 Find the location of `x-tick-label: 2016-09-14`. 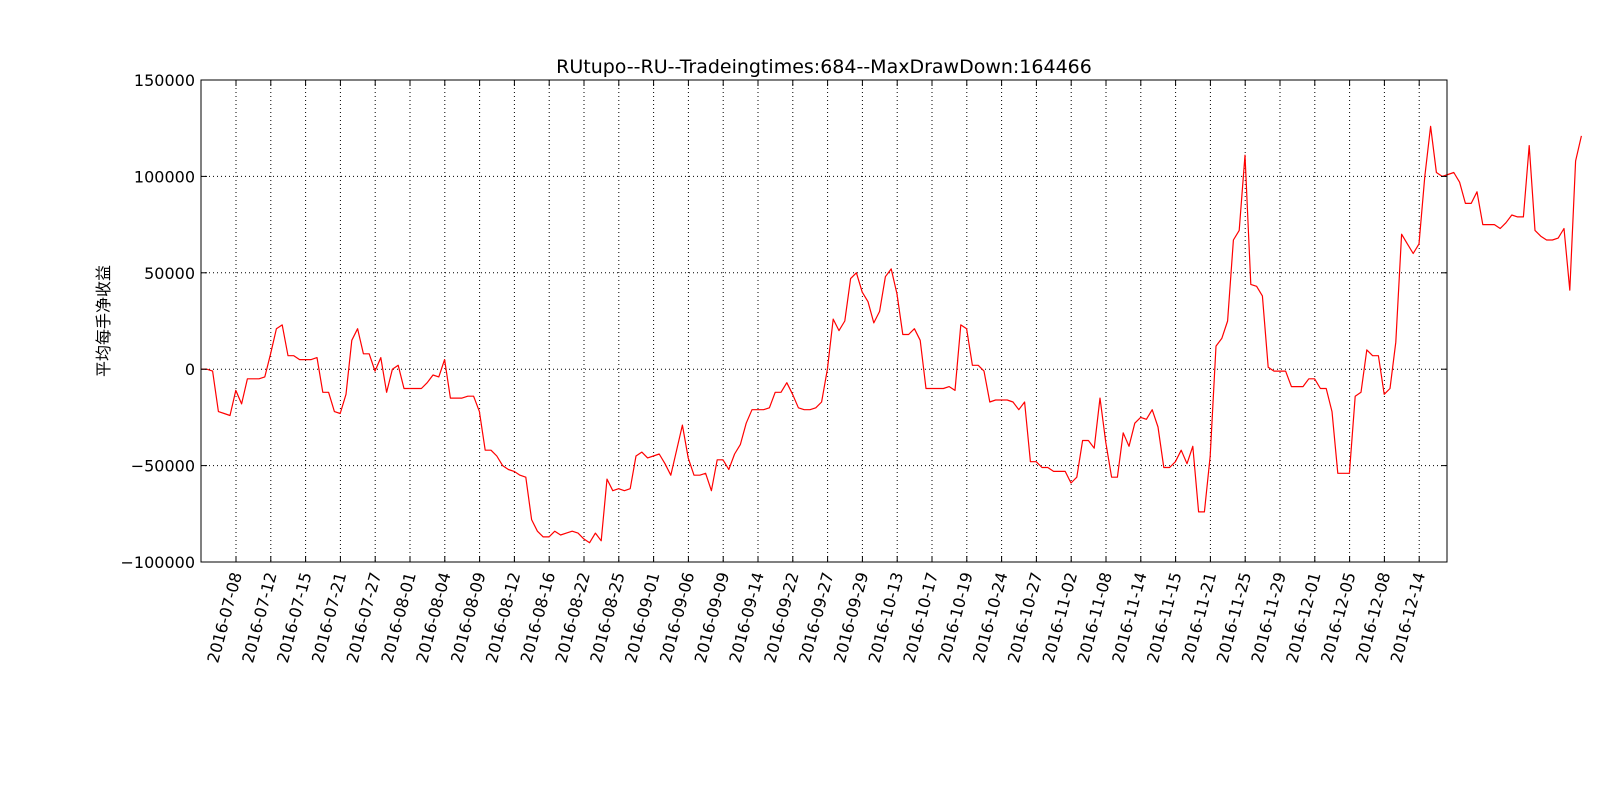

x-tick-label: 2016-09-14 is located at coordinates (746, 617).